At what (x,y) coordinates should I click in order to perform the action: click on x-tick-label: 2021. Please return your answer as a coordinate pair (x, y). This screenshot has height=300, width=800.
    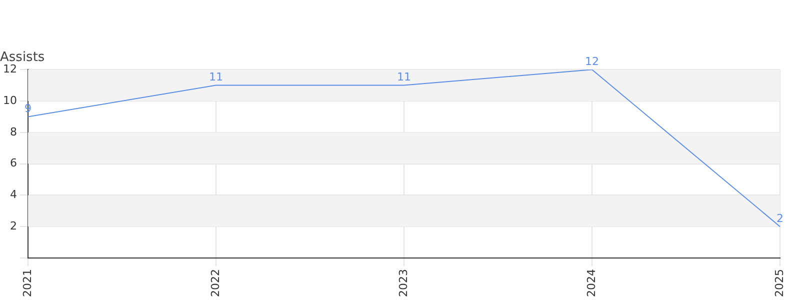
    Looking at the image, I should click on (27, 283).